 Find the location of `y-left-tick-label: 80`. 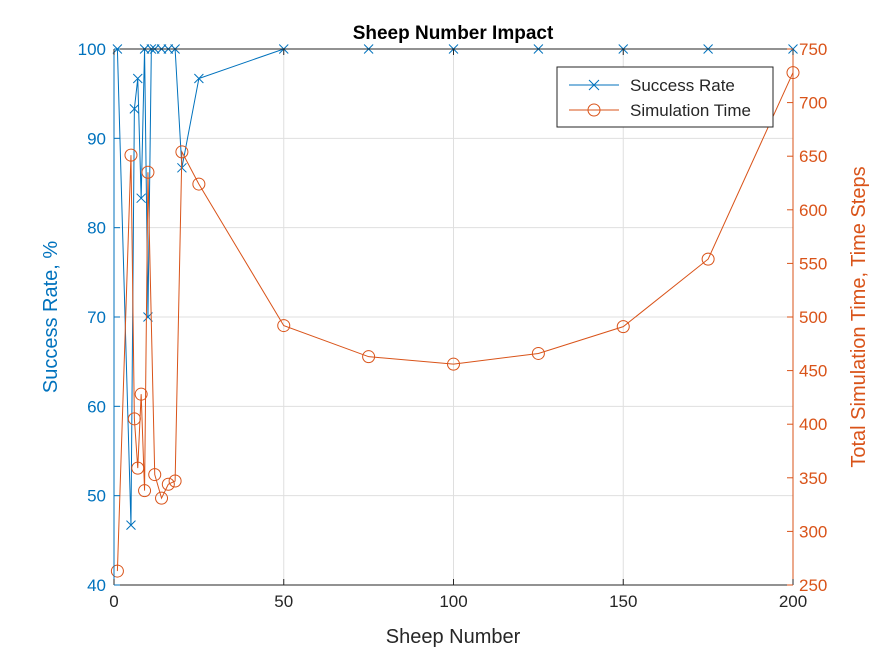

y-left-tick-label: 80 is located at coordinates (96, 228).